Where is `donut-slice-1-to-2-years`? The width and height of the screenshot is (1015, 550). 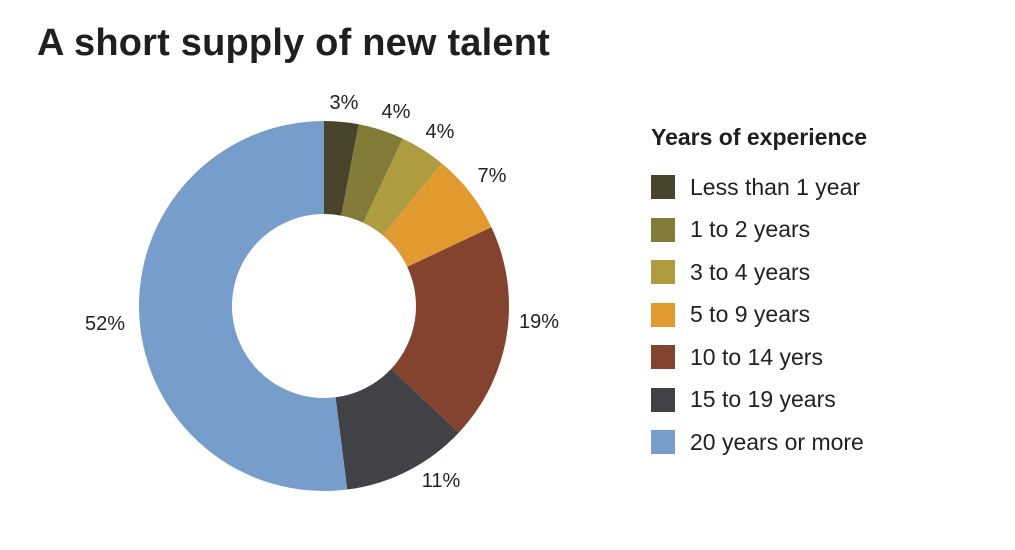 donut-slice-1-to-2-years is located at coordinates (372, 173).